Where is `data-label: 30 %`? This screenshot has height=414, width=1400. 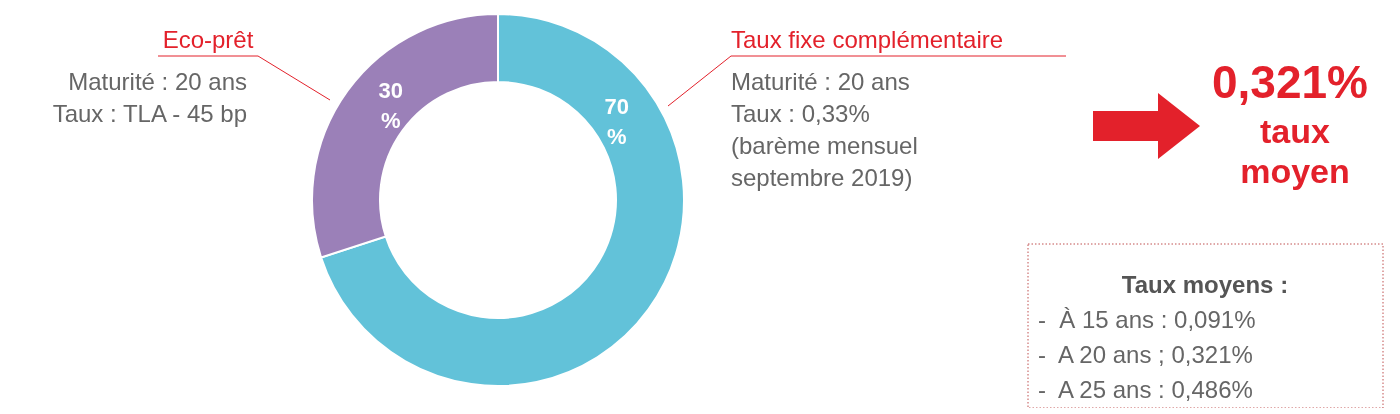 data-label: 30 % is located at coordinates (390, 106).